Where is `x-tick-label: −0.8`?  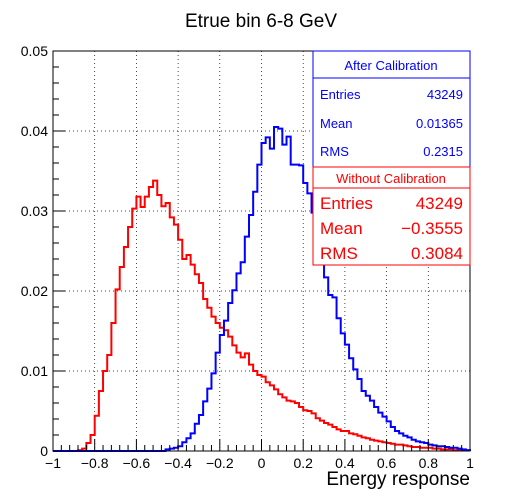
x-tick-label: −0.8 is located at coordinates (95, 463).